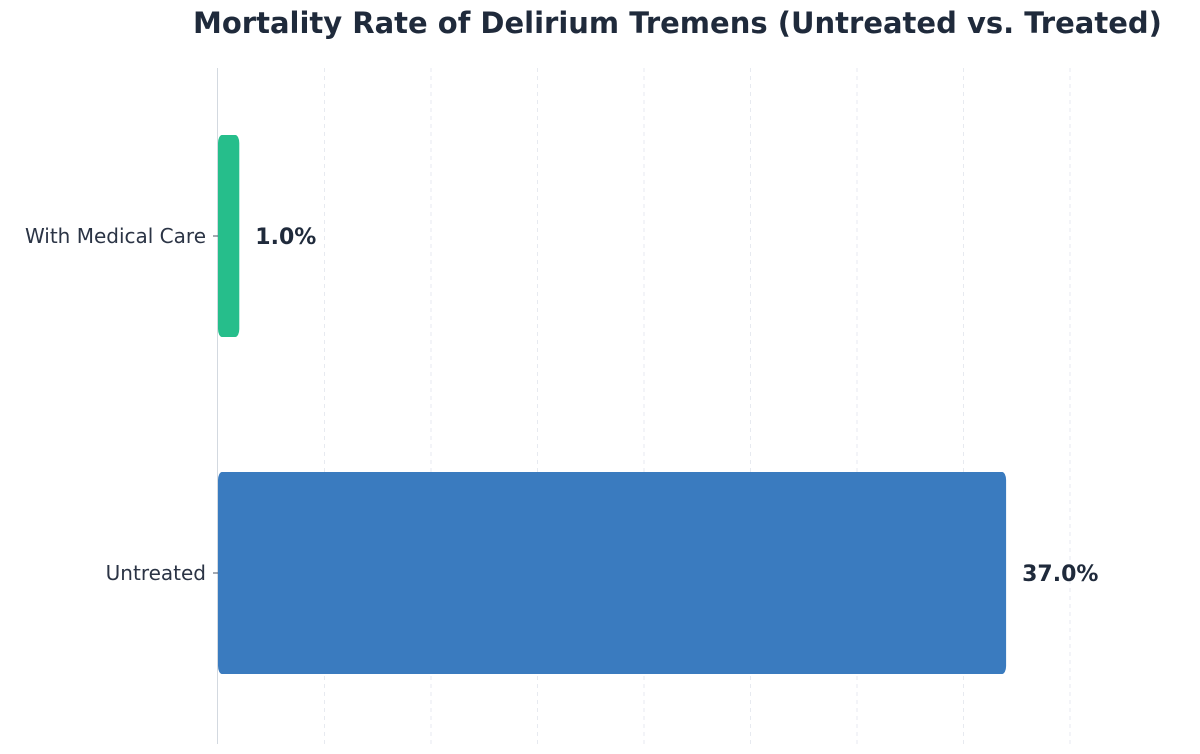 The height and width of the screenshot is (754, 1200). What do you see at coordinates (215, 406) in the screenshot?
I see `y-axis` at bounding box center [215, 406].